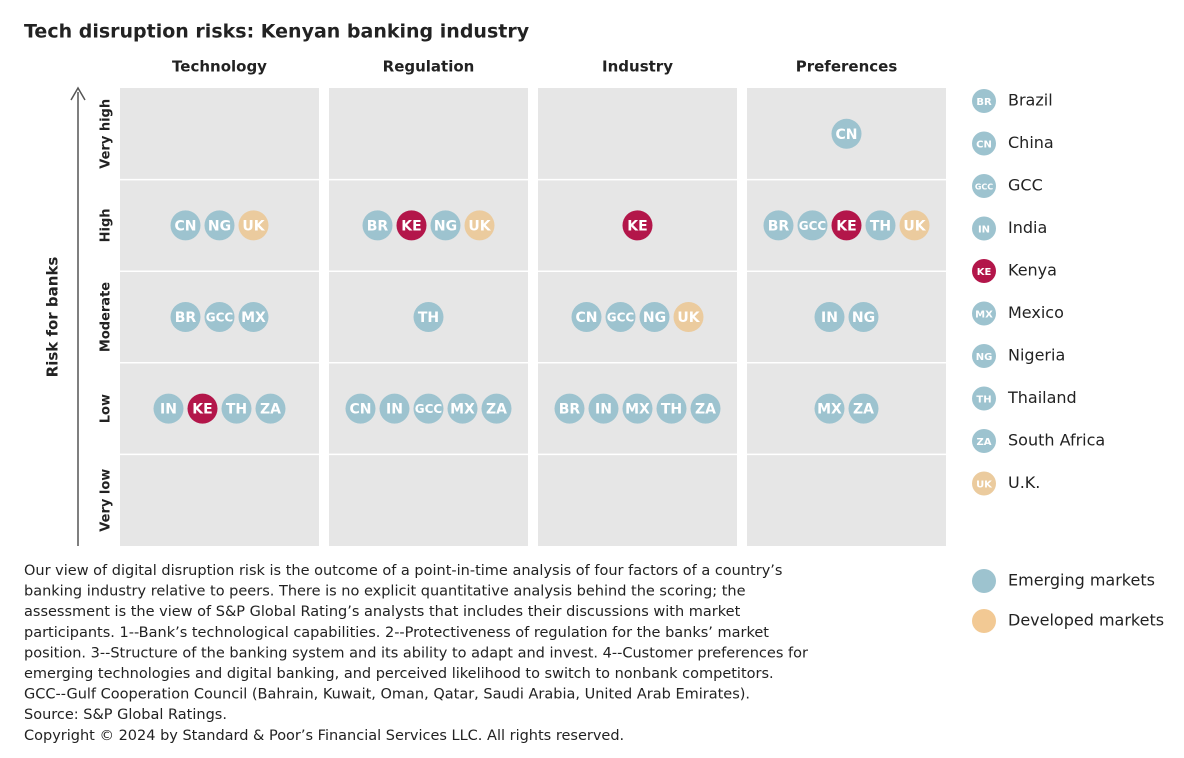 The image size is (1184, 758). What do you see at coordinates (984, 145) in the screenshot?
I see `legend-code: CN` at bounding box center [984, 145].